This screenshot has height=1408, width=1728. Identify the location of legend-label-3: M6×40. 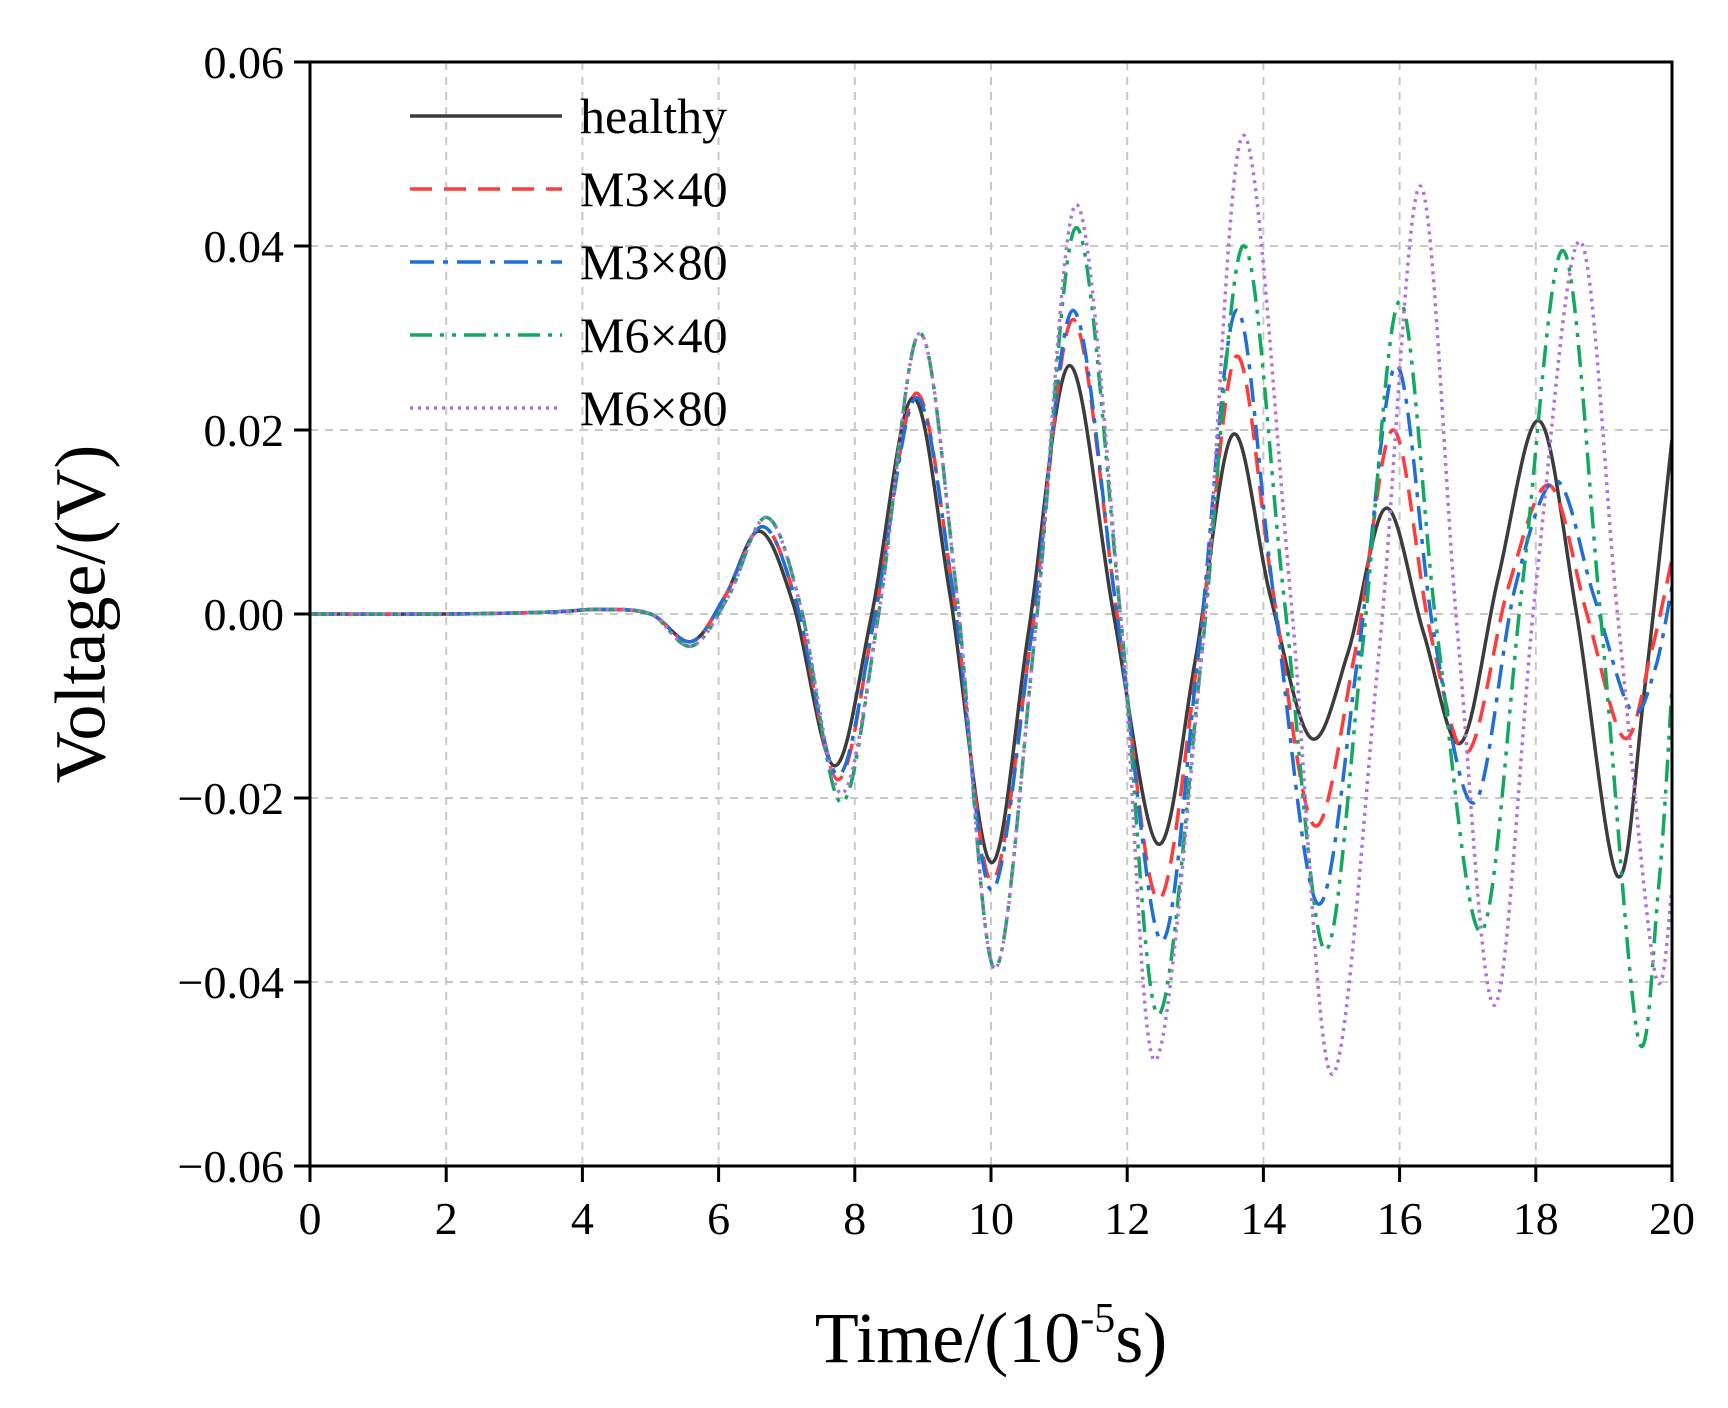
(654, 335).